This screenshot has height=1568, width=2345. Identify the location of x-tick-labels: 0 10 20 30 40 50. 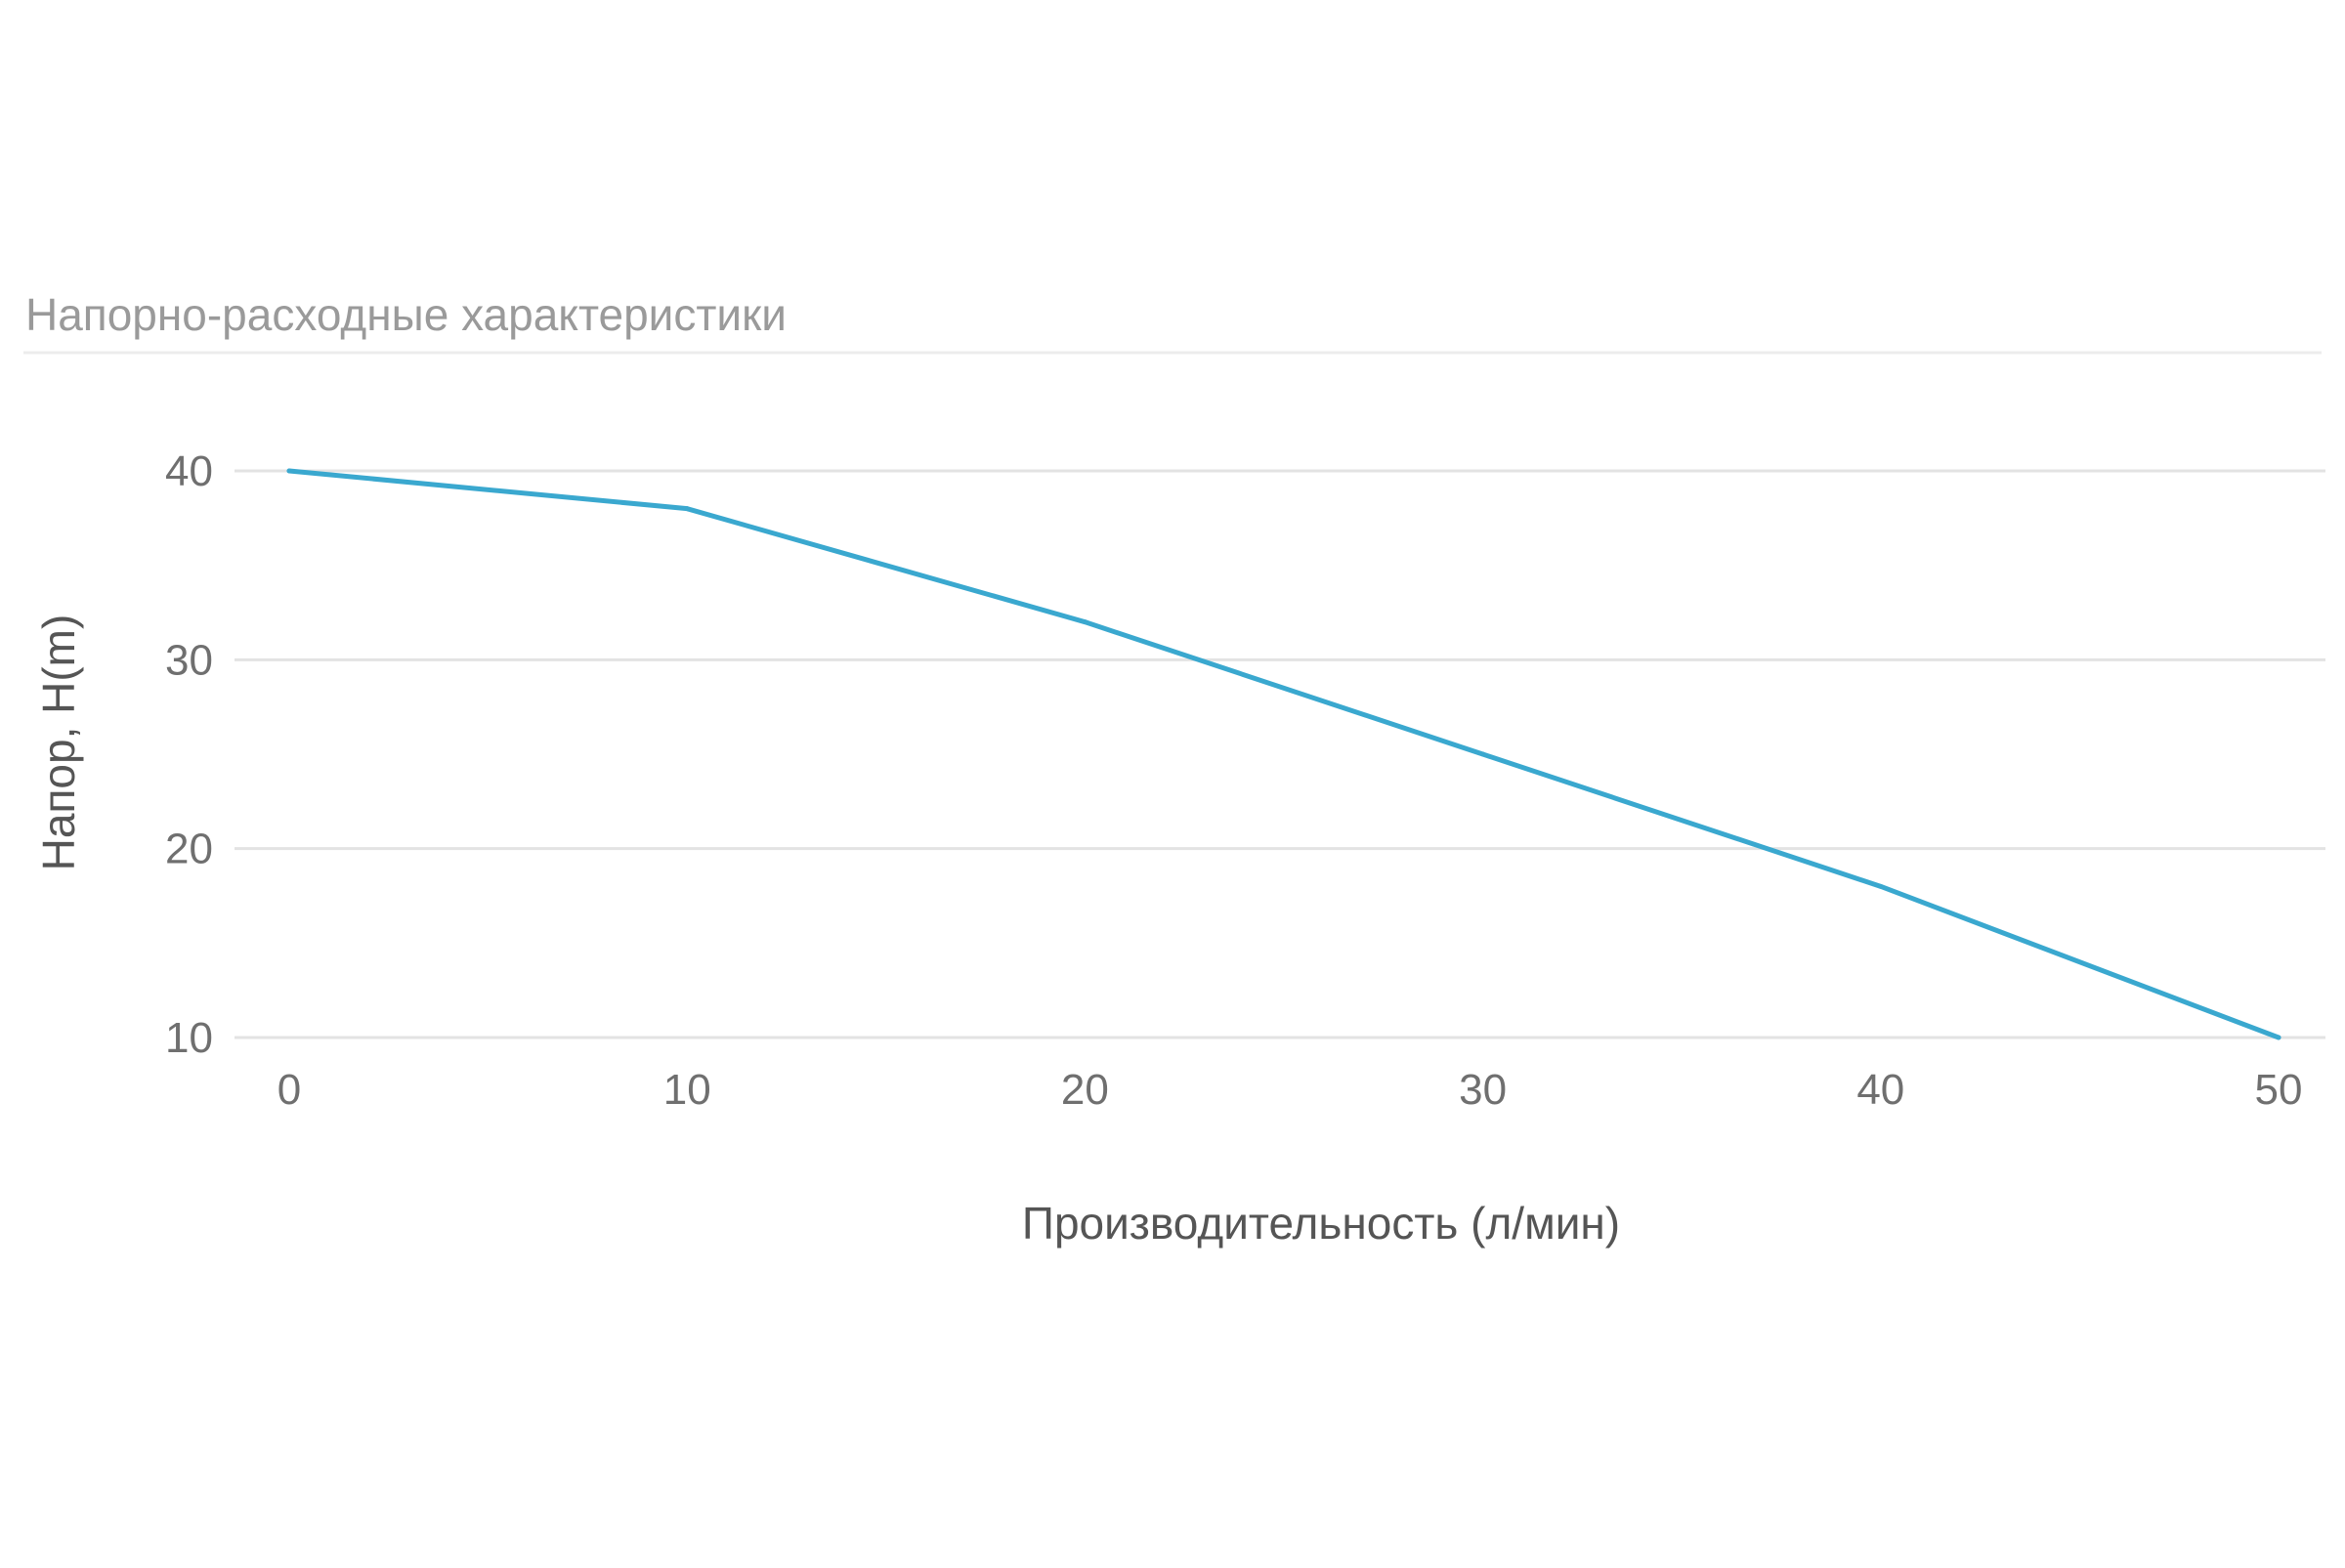
(1290, 1090).